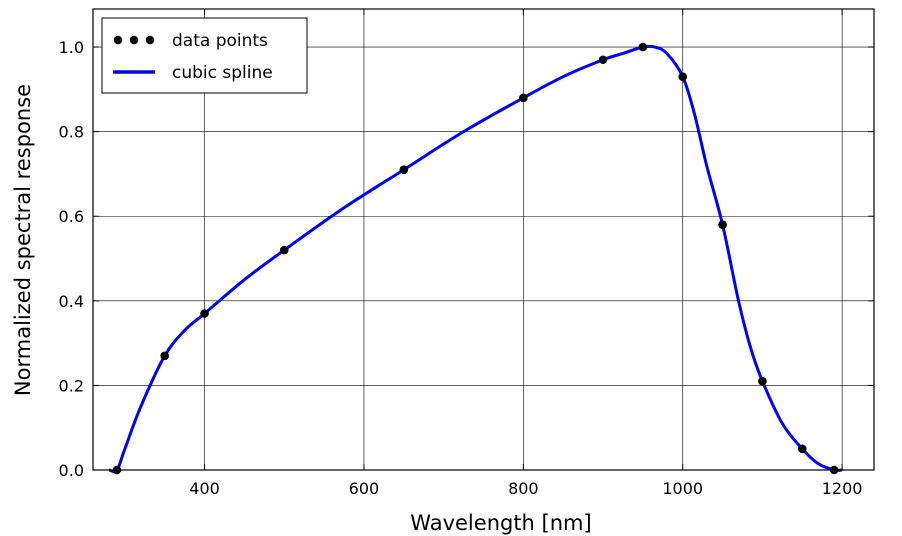 The image size is (902, 536). Describe the element at coordinates (71, 470) in the screenshot. I see `y-tick-label: 0.0` at that location.